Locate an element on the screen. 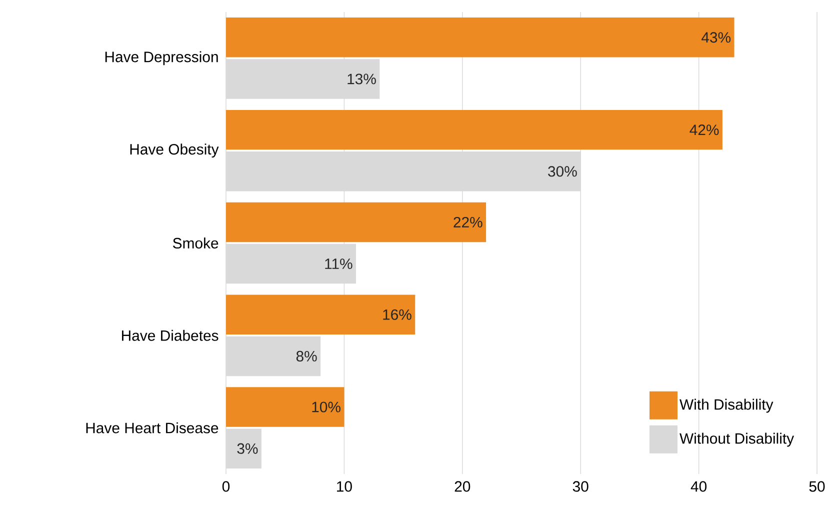  y-tick-label: Have Diabetes is located at coordinates (170, 335).